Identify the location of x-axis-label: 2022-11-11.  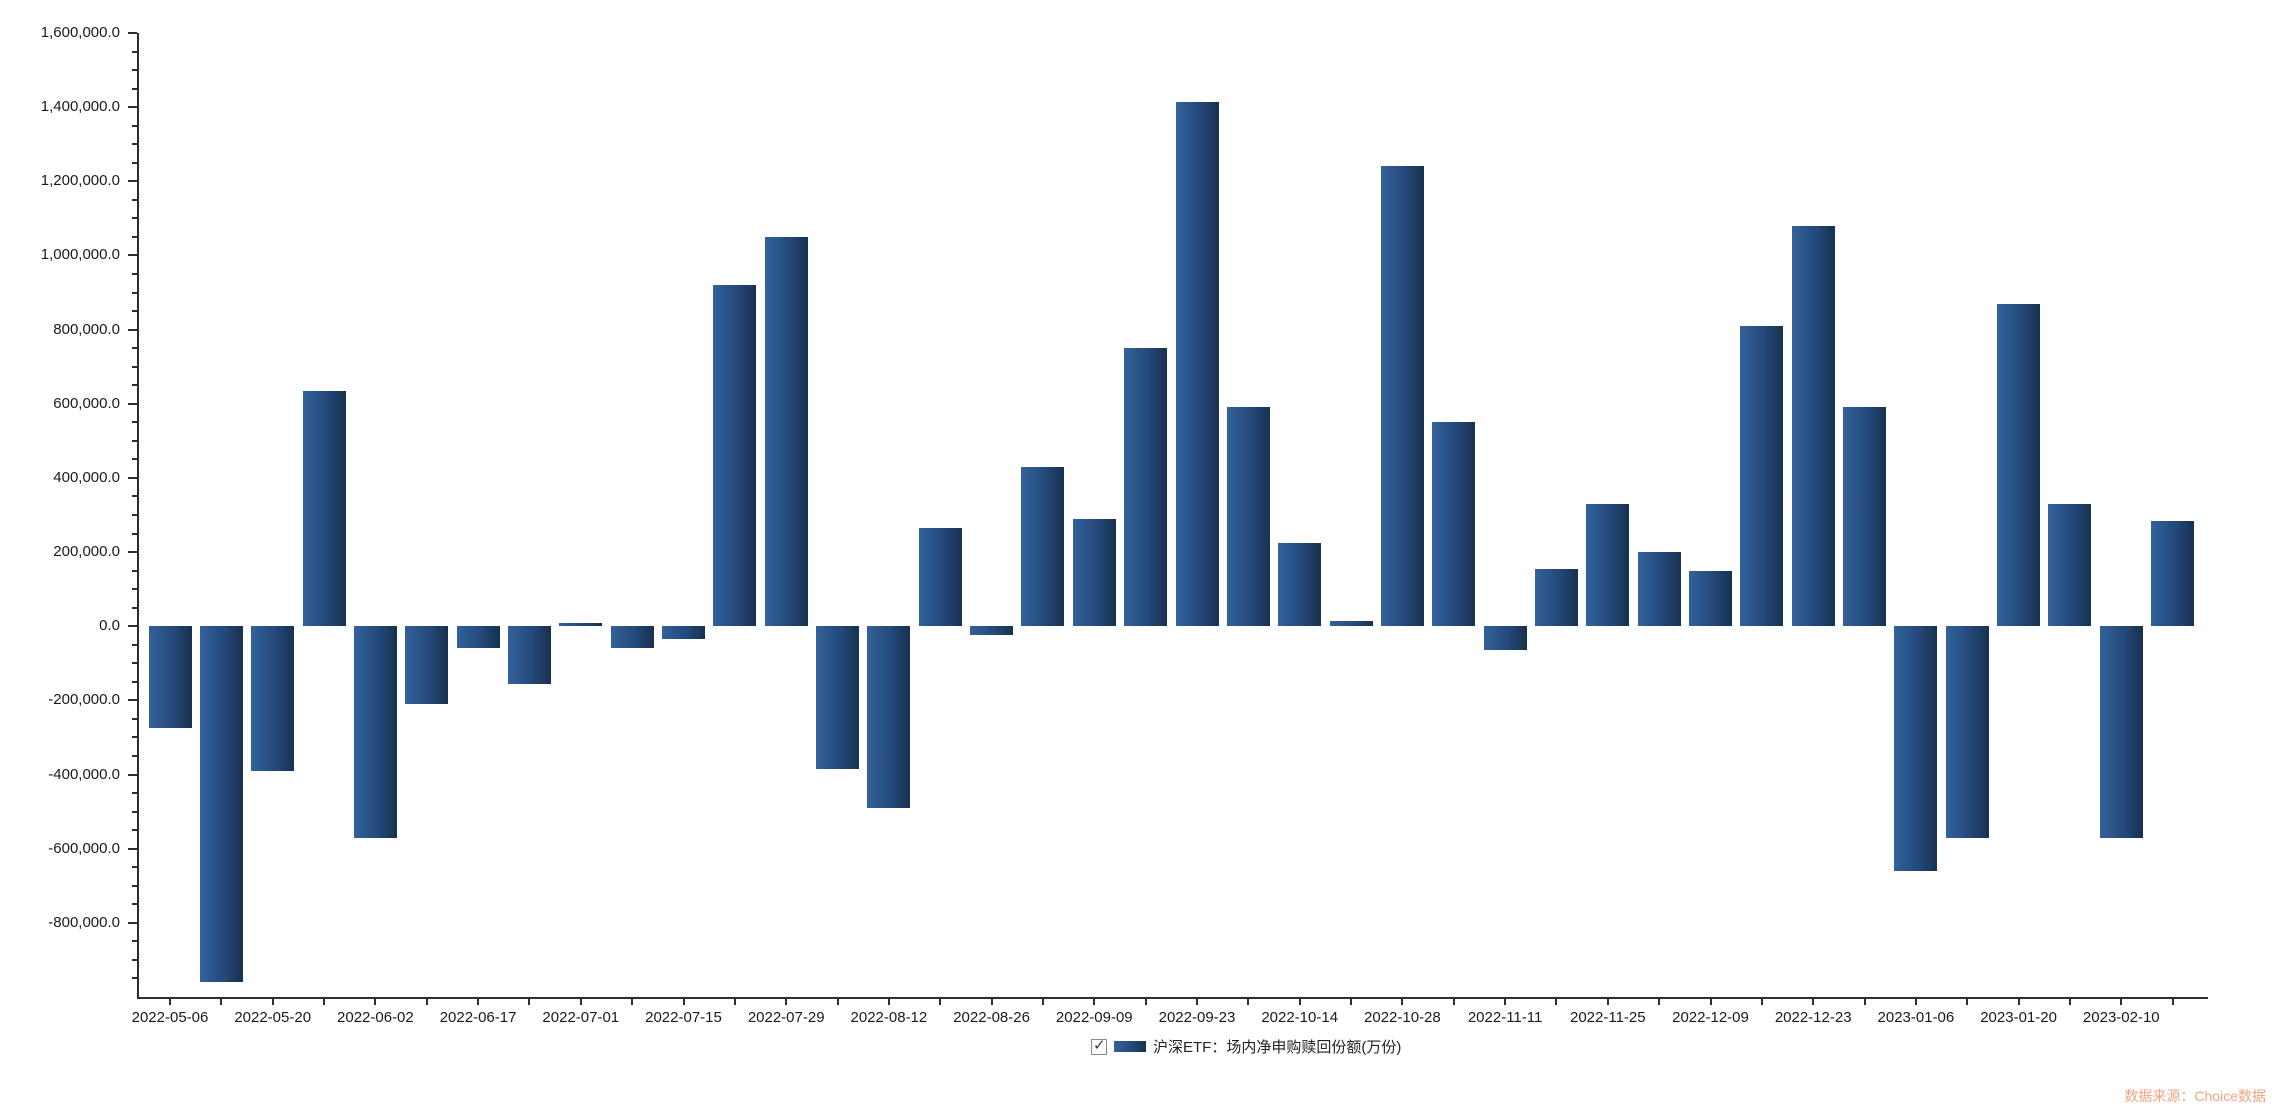
(1505, 1017).